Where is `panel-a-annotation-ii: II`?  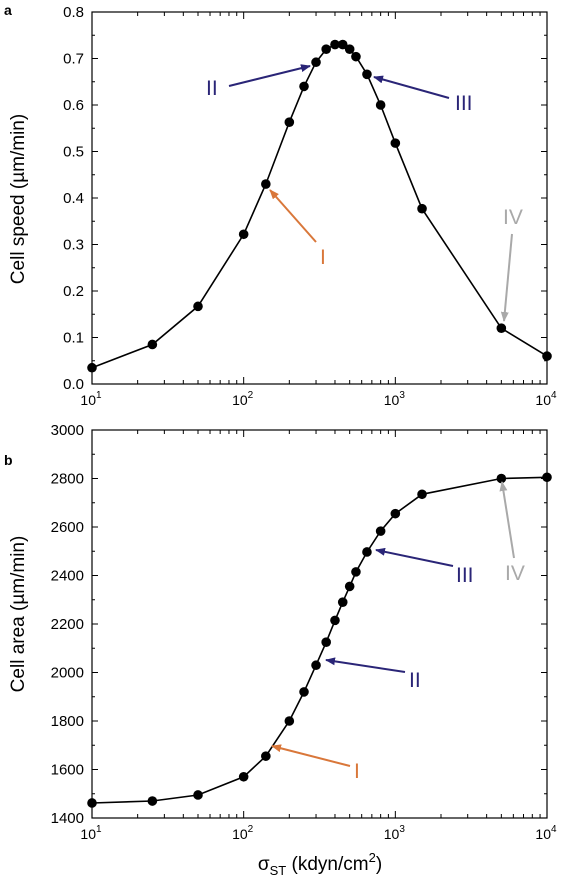
panel-a-annotation-ii: II is located at coordinates (258, 82).